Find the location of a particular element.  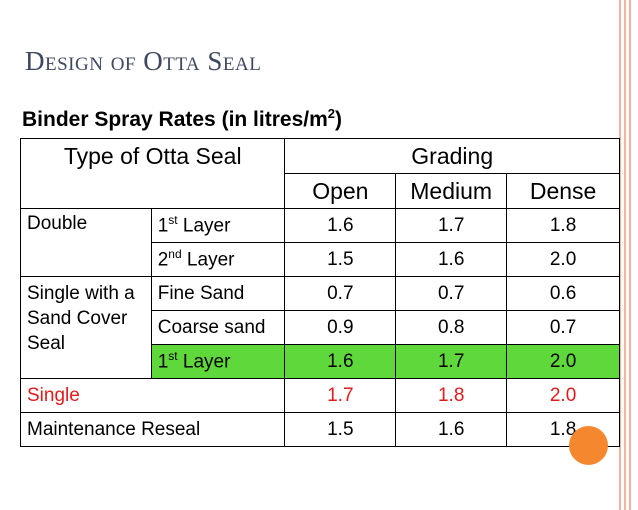

value-open: 0.7 is located at coordinates (340, 293).